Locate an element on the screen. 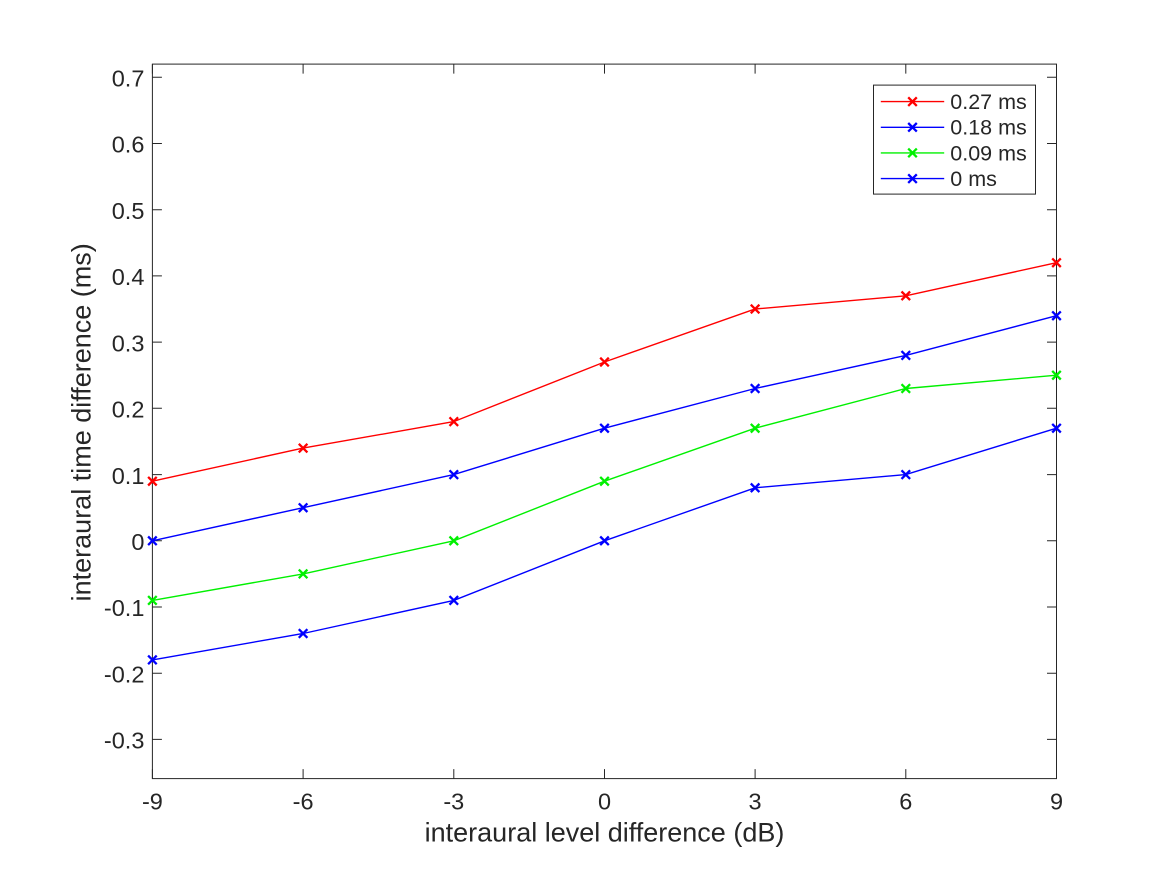  svg-text: 0.18 ms is located at coordinates (988, 128).